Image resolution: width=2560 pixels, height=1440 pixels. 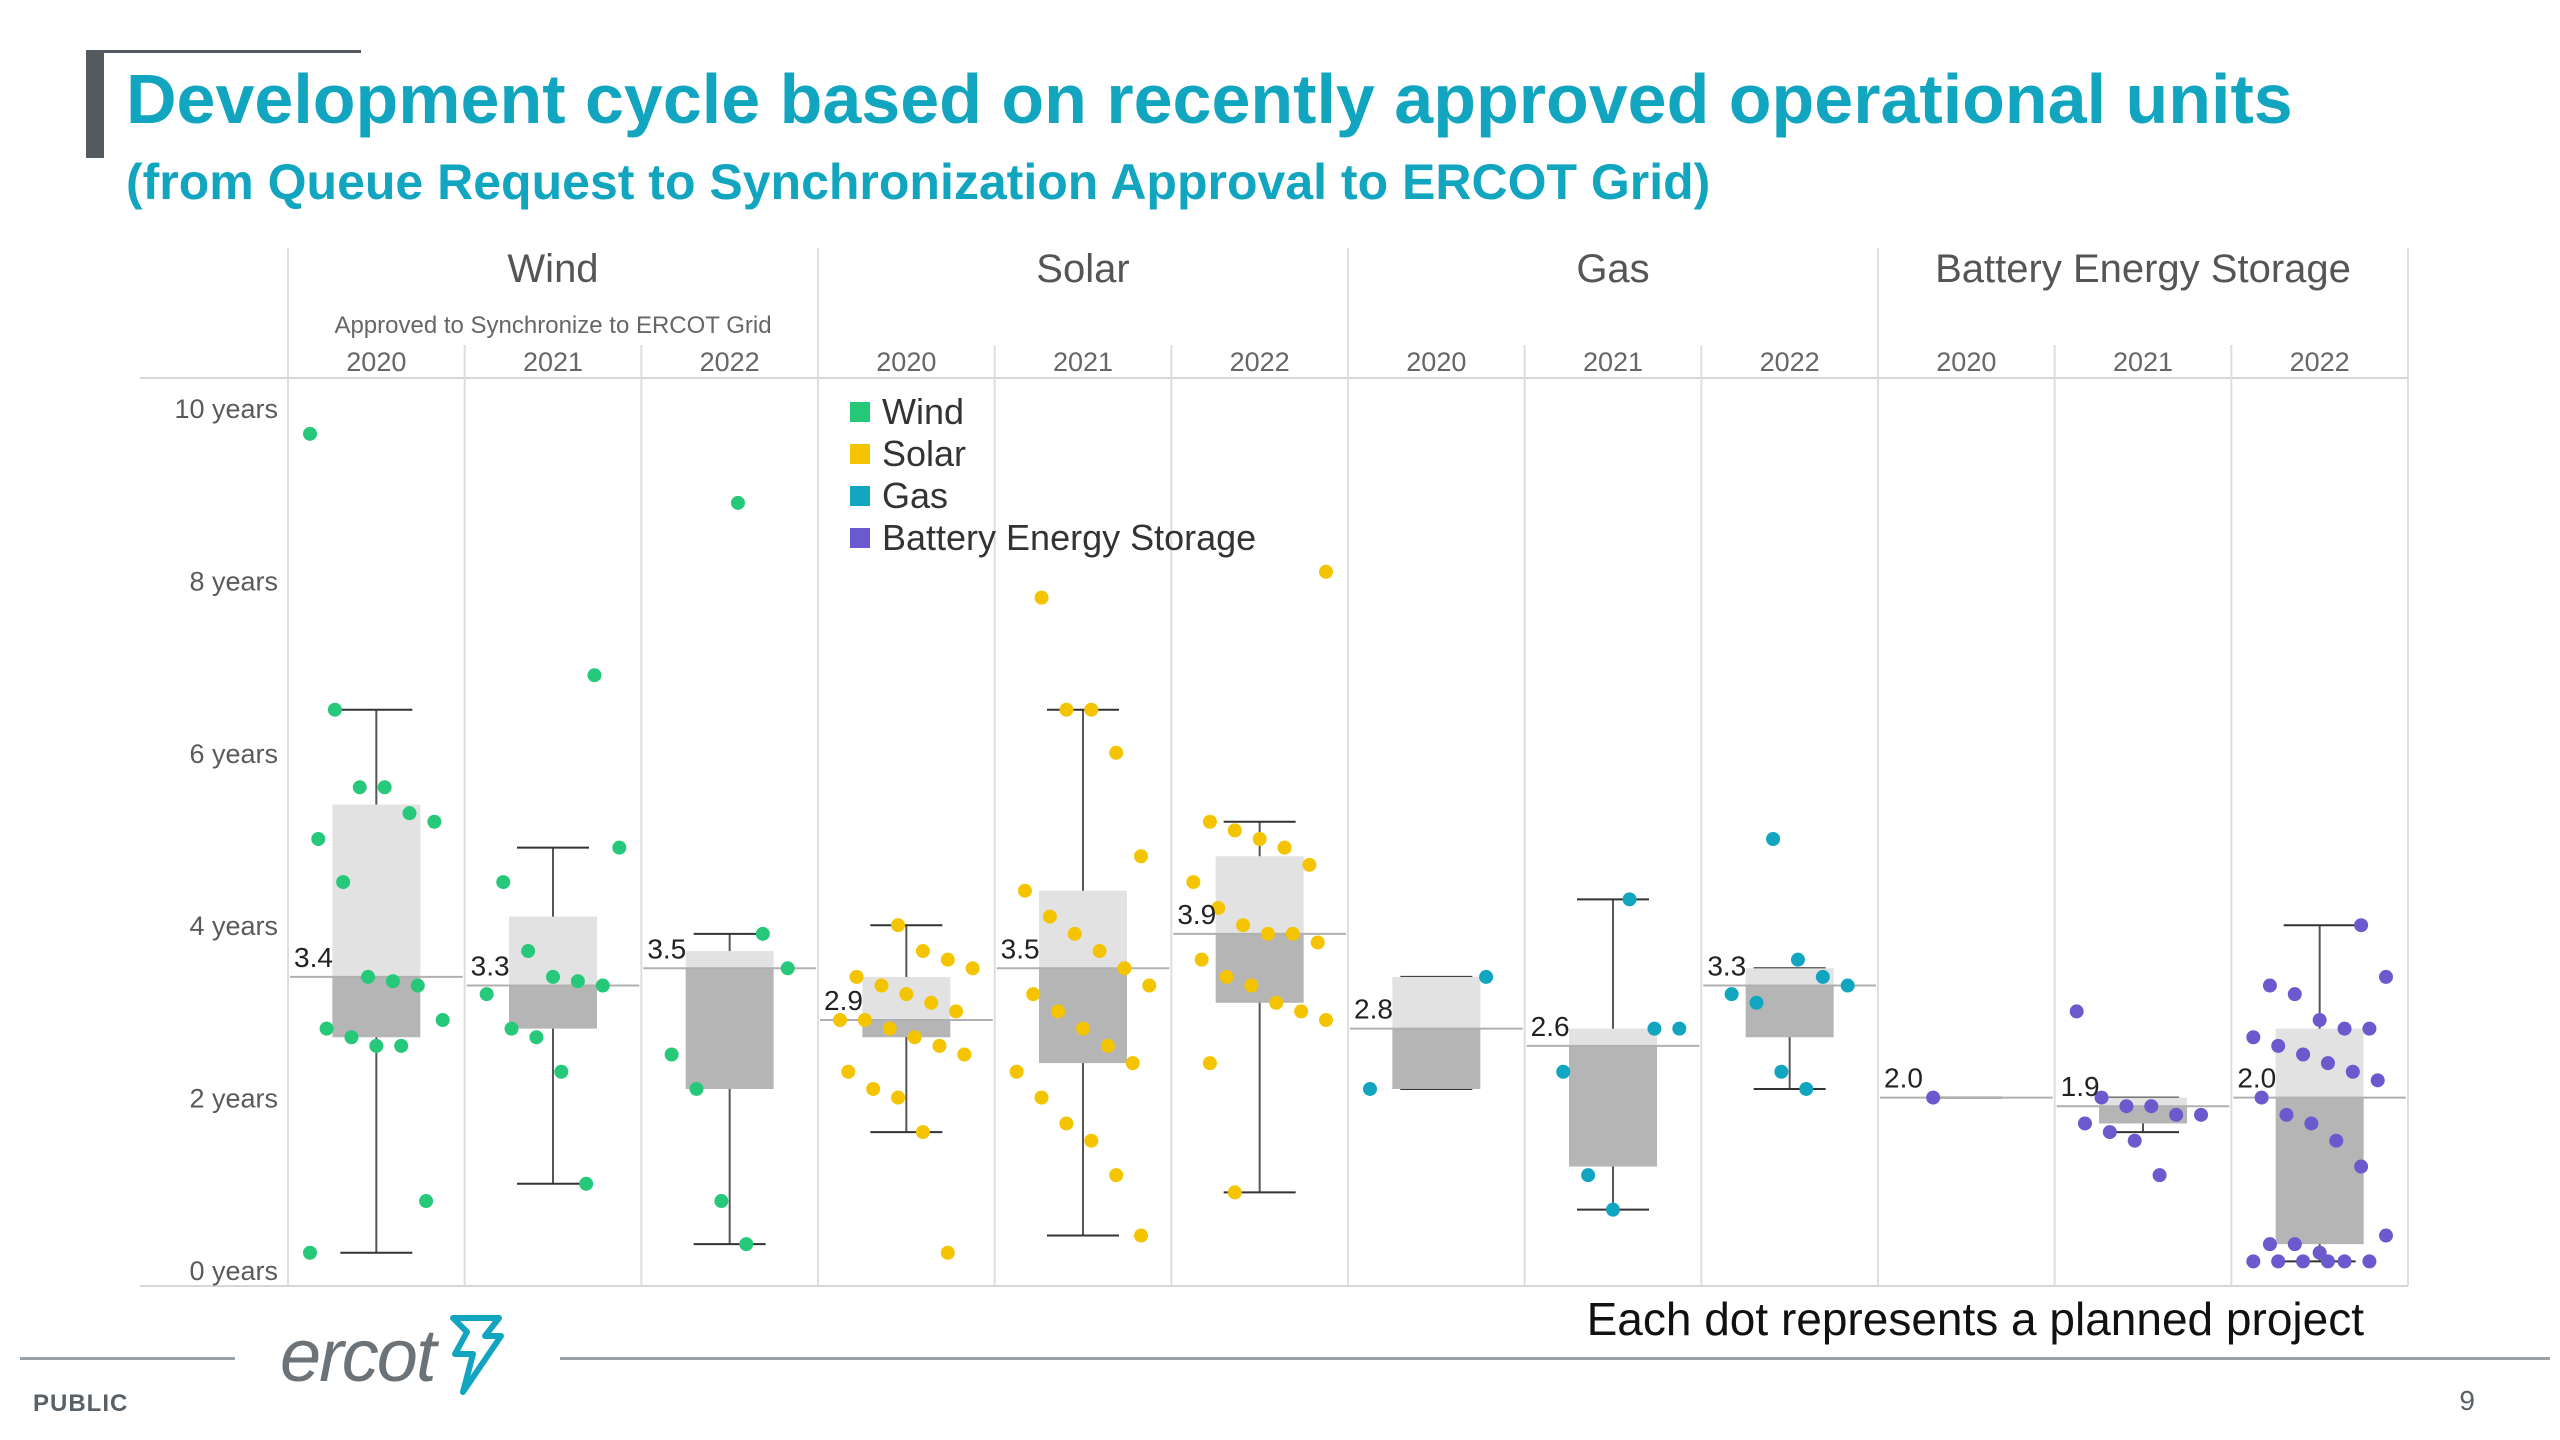 What do you see at coordinates (81, 1403) in the screenshot?
I see `classification-label: PUBLIC` at bounding box center [81, 1403].